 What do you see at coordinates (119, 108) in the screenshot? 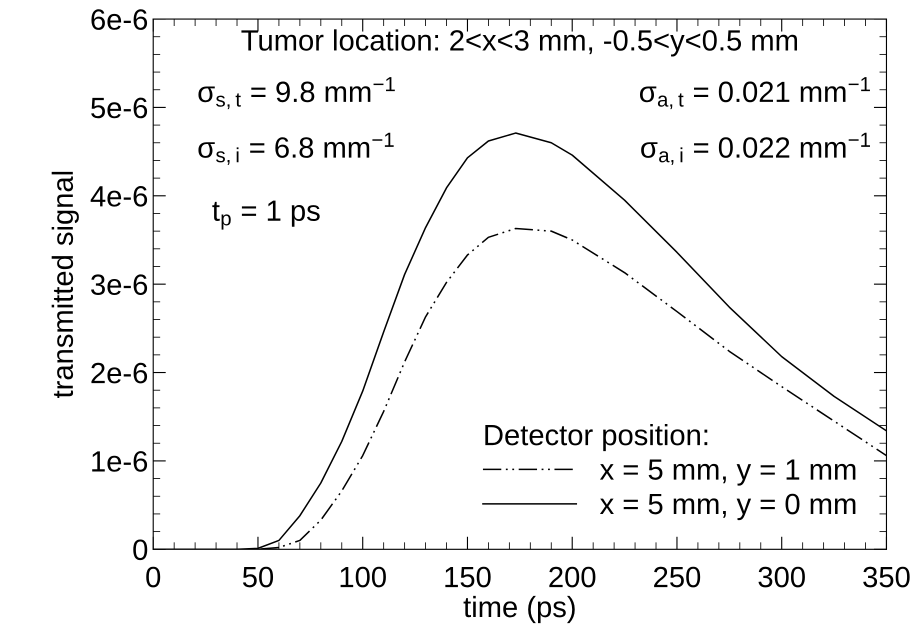
I see `y-tick-label: 5e-6` at bounding box center [119, 108].